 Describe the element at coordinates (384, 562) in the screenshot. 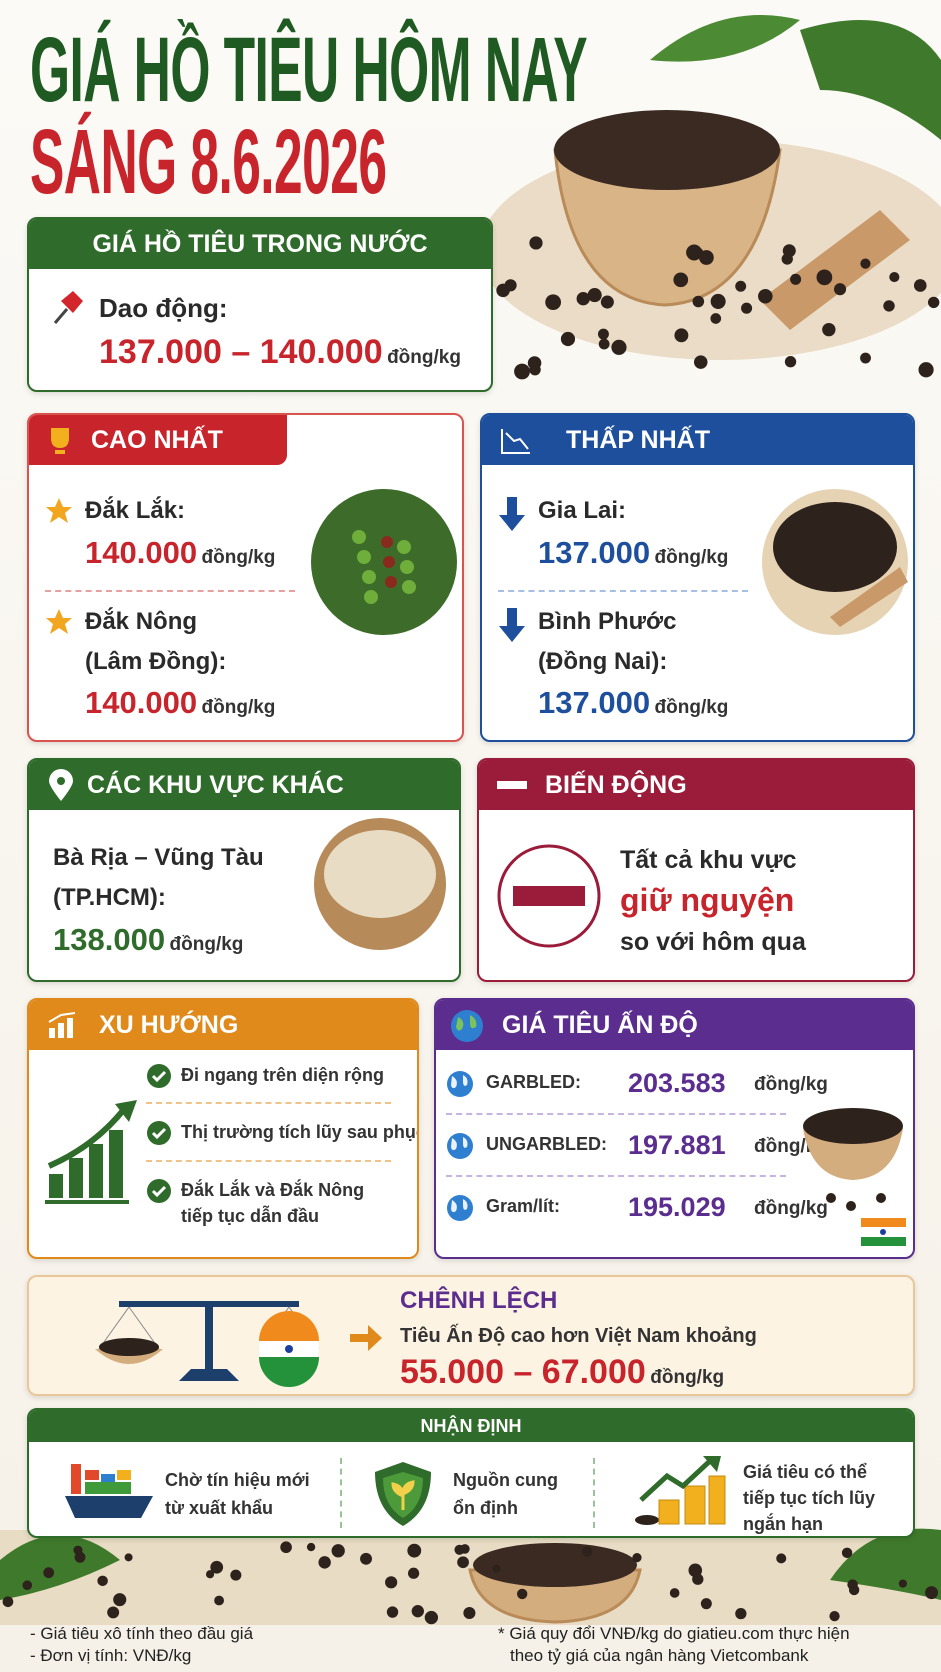

I see `vine-image` at that location.